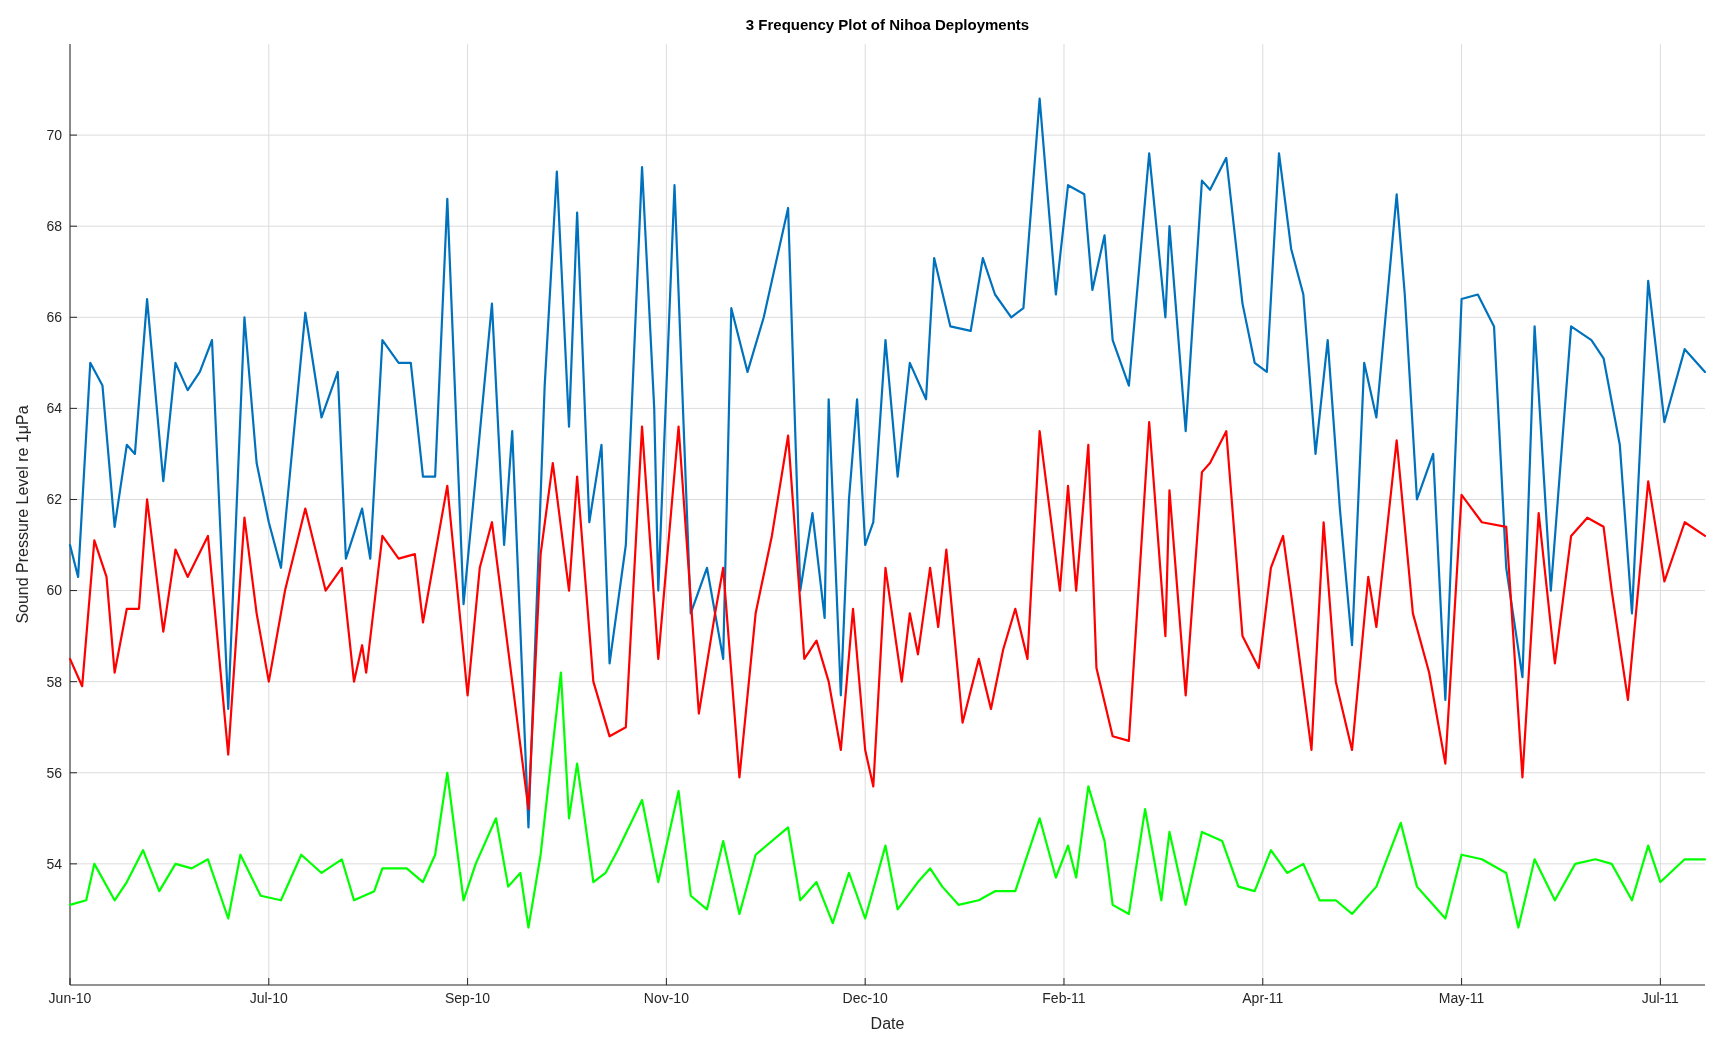 The image size is (1725, 1045). What do you see at coordinates (54, 499) in the screenshot?
I see `y-tick-label: 62` at bounding box center [54, 499].